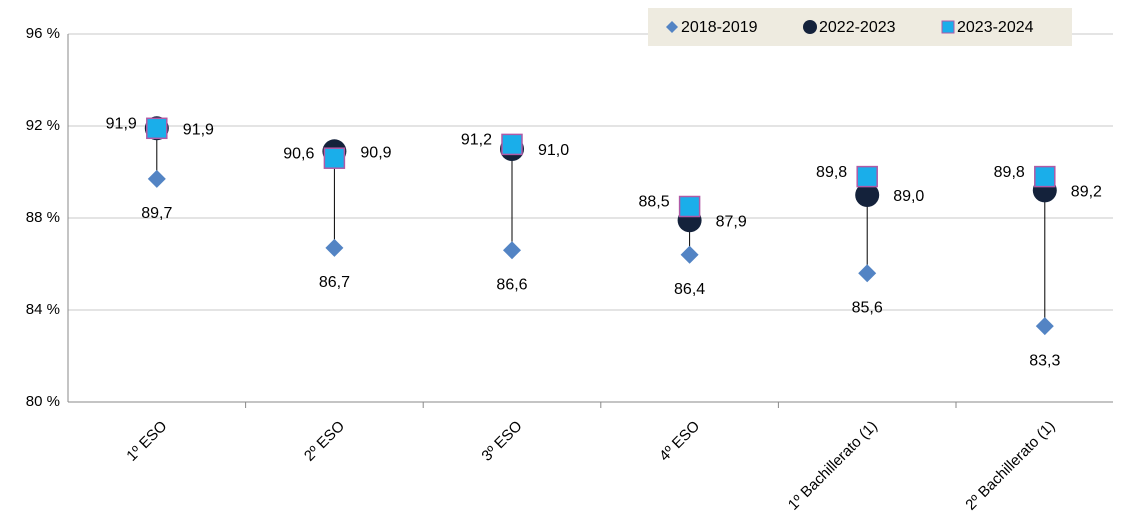 This screenshot has height=526, width=1123. I want to click on x-tick-label: 4º ESO, so click(679, 441).